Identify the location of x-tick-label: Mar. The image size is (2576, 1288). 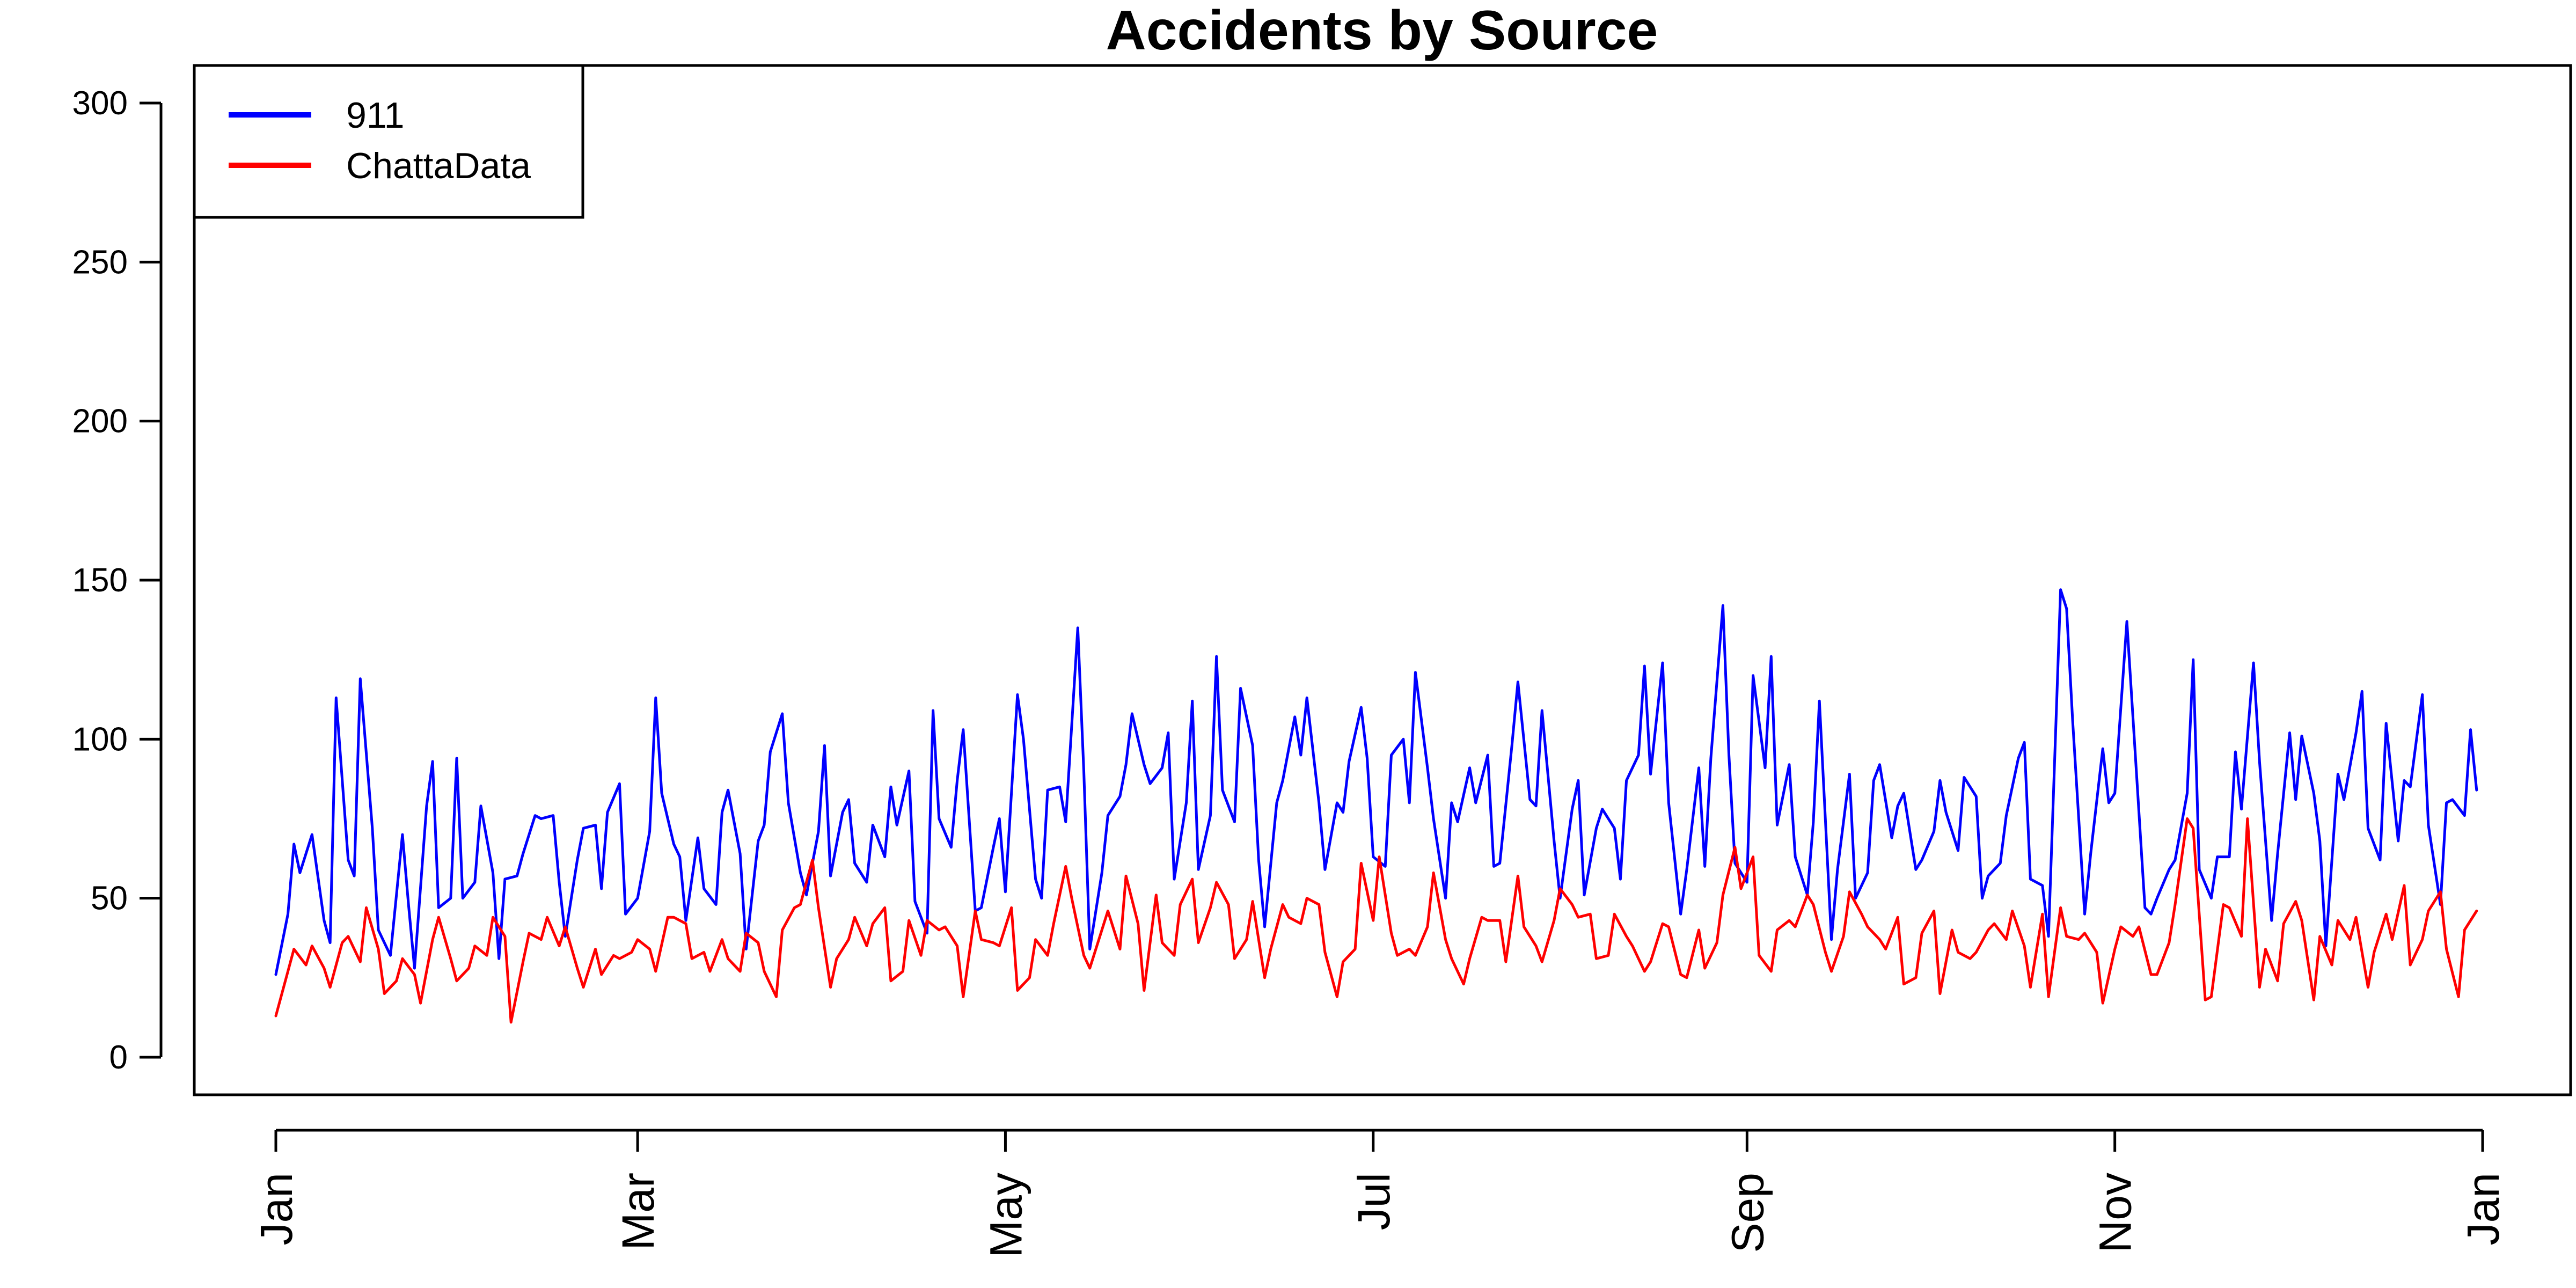
(638, 1211).